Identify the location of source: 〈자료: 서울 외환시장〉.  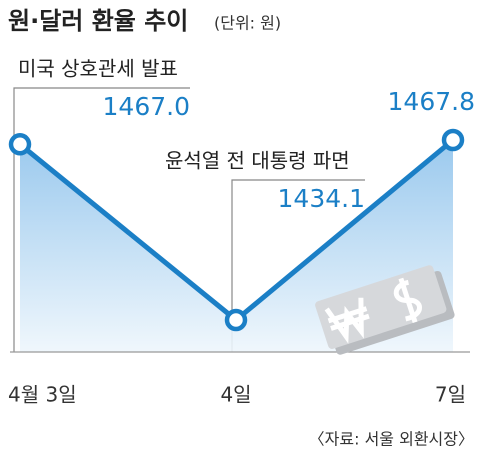
(391, 439).